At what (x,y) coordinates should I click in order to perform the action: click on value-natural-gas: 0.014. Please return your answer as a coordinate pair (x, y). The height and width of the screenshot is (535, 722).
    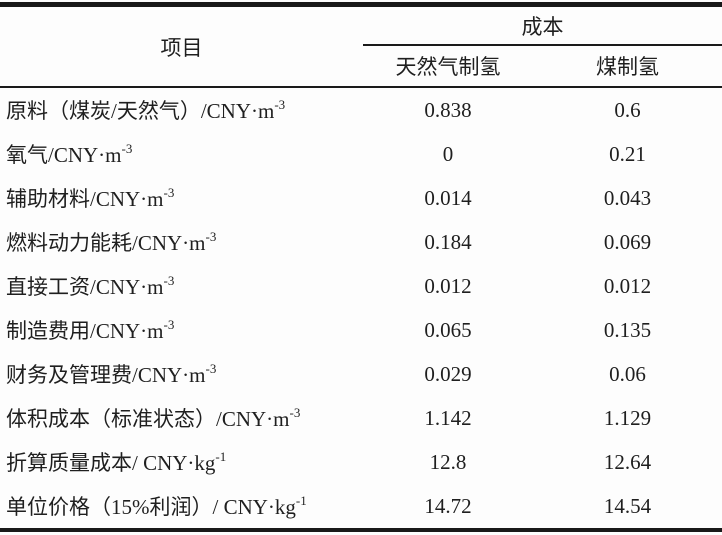
    Looking at the image, I should click on (448, 197).